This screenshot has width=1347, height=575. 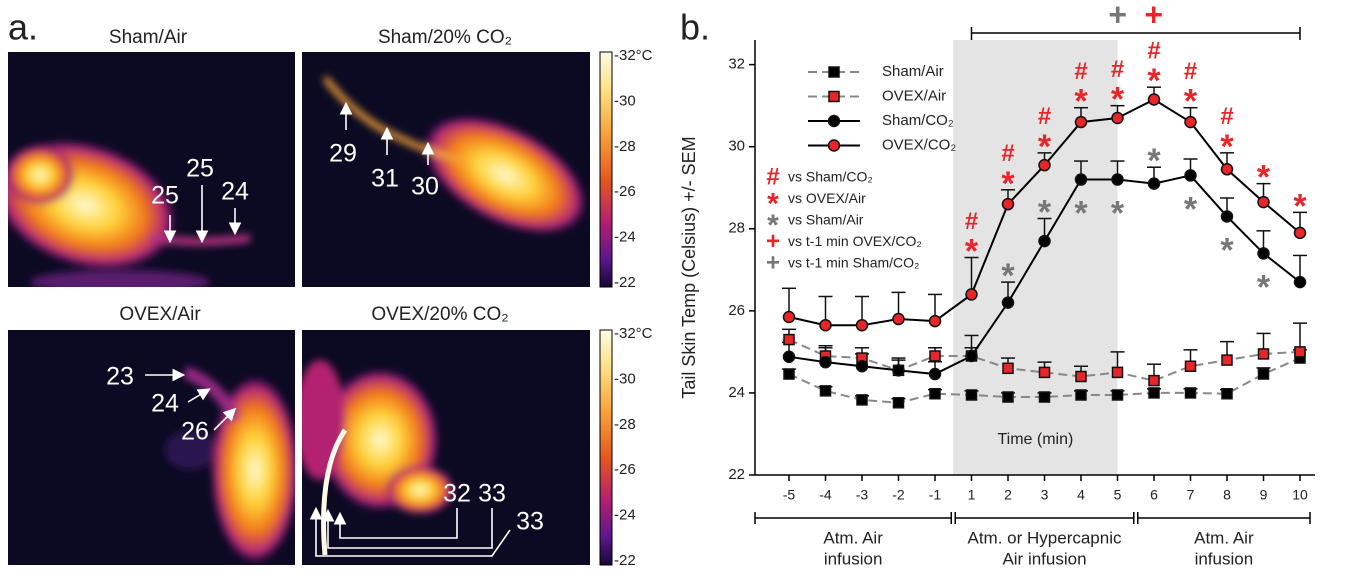 I want to click on x-tick-label: -3, so click(x=862, y=495).